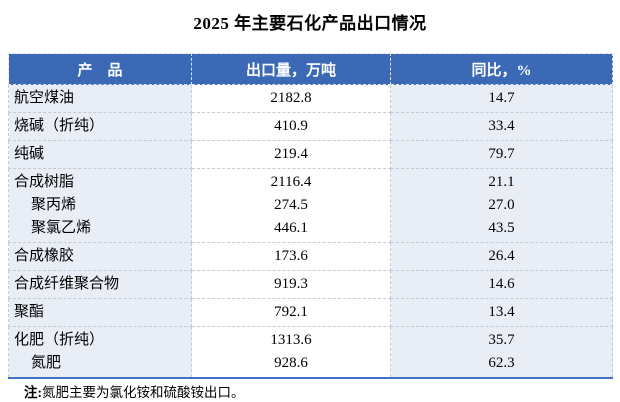 Image resolution: width=620 pixels, height=402 pixels. I want to click on cell-line: 14.7, so click(501, 98).